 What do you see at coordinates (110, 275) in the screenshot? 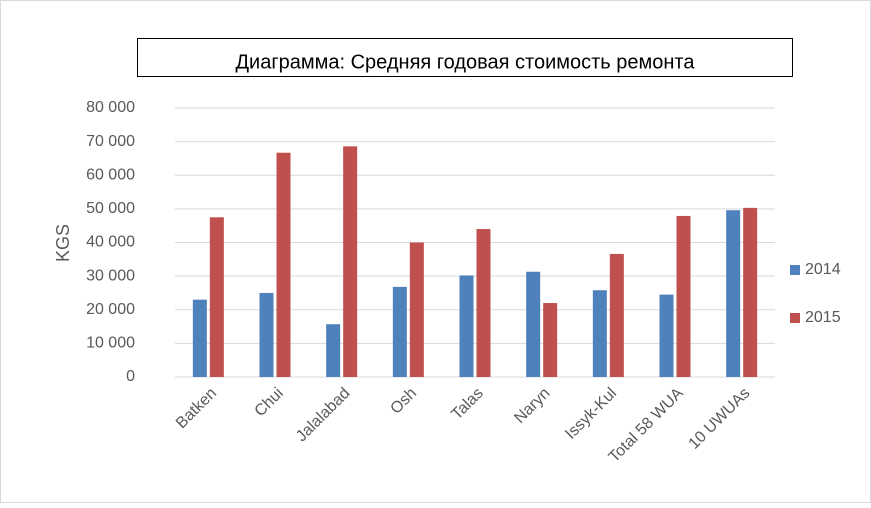
I see `y-tick-label: 30 000` at bounding box center [110, 275].